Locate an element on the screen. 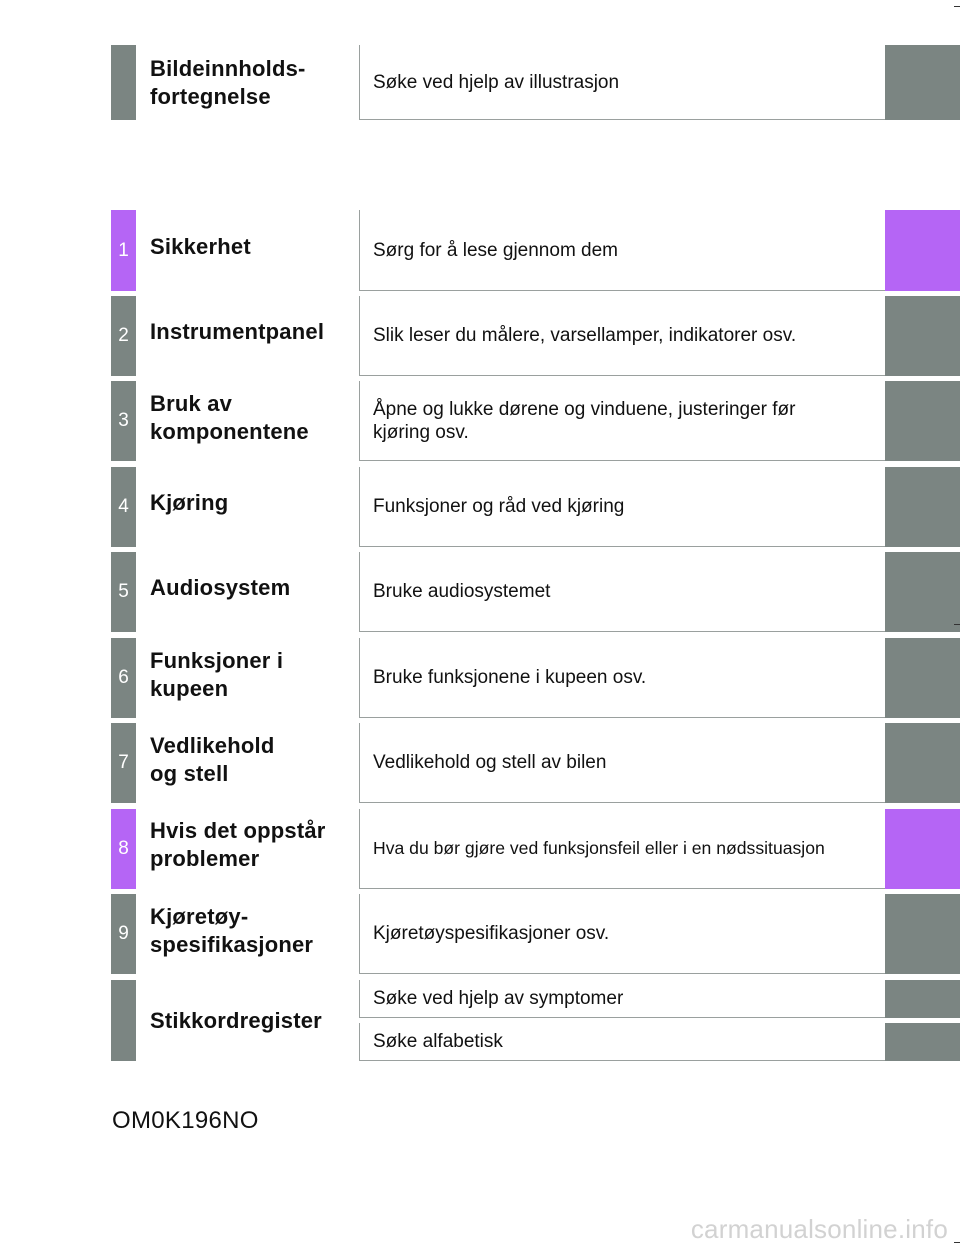 Image resolution: width=960 pixels, height=1250 pixels. index-row-symptoms: Søke ved hjelp av symptomer is located at coordinates (480, 999).